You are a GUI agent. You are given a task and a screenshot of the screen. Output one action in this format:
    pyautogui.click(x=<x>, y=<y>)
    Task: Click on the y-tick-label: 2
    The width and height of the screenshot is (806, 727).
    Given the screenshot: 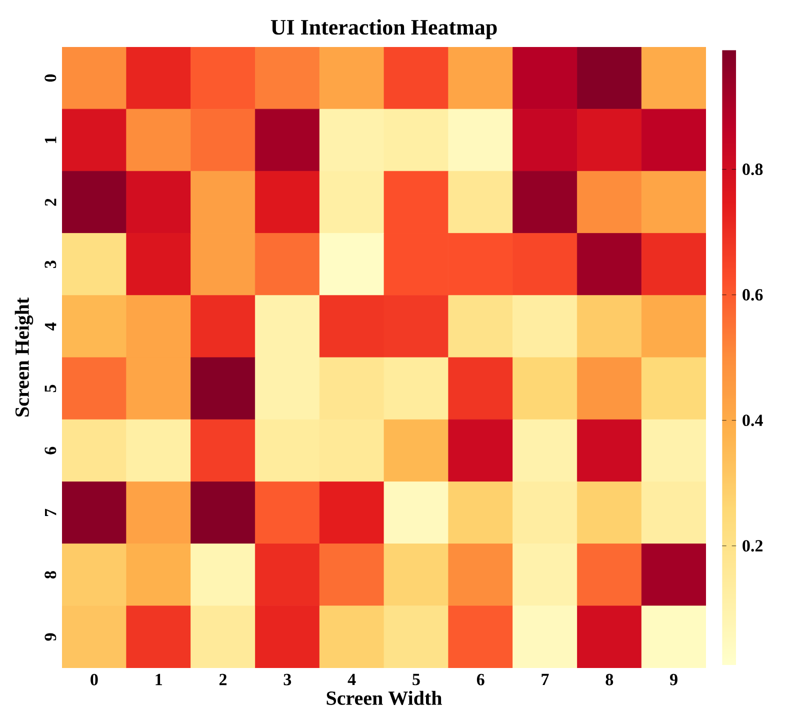 What is the action you would take?
    pyautogui.click(x=50, y=202)
    